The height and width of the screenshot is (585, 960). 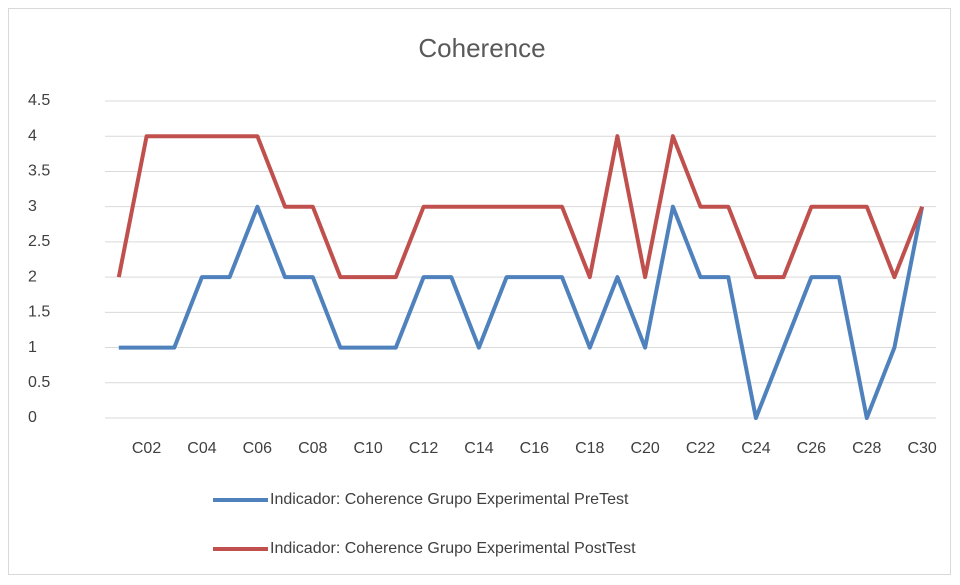 What do you see at coordinates (39, 312) in the screenshot?
I see `y-tick-label: 1.5` at bounding box center [39, 312].